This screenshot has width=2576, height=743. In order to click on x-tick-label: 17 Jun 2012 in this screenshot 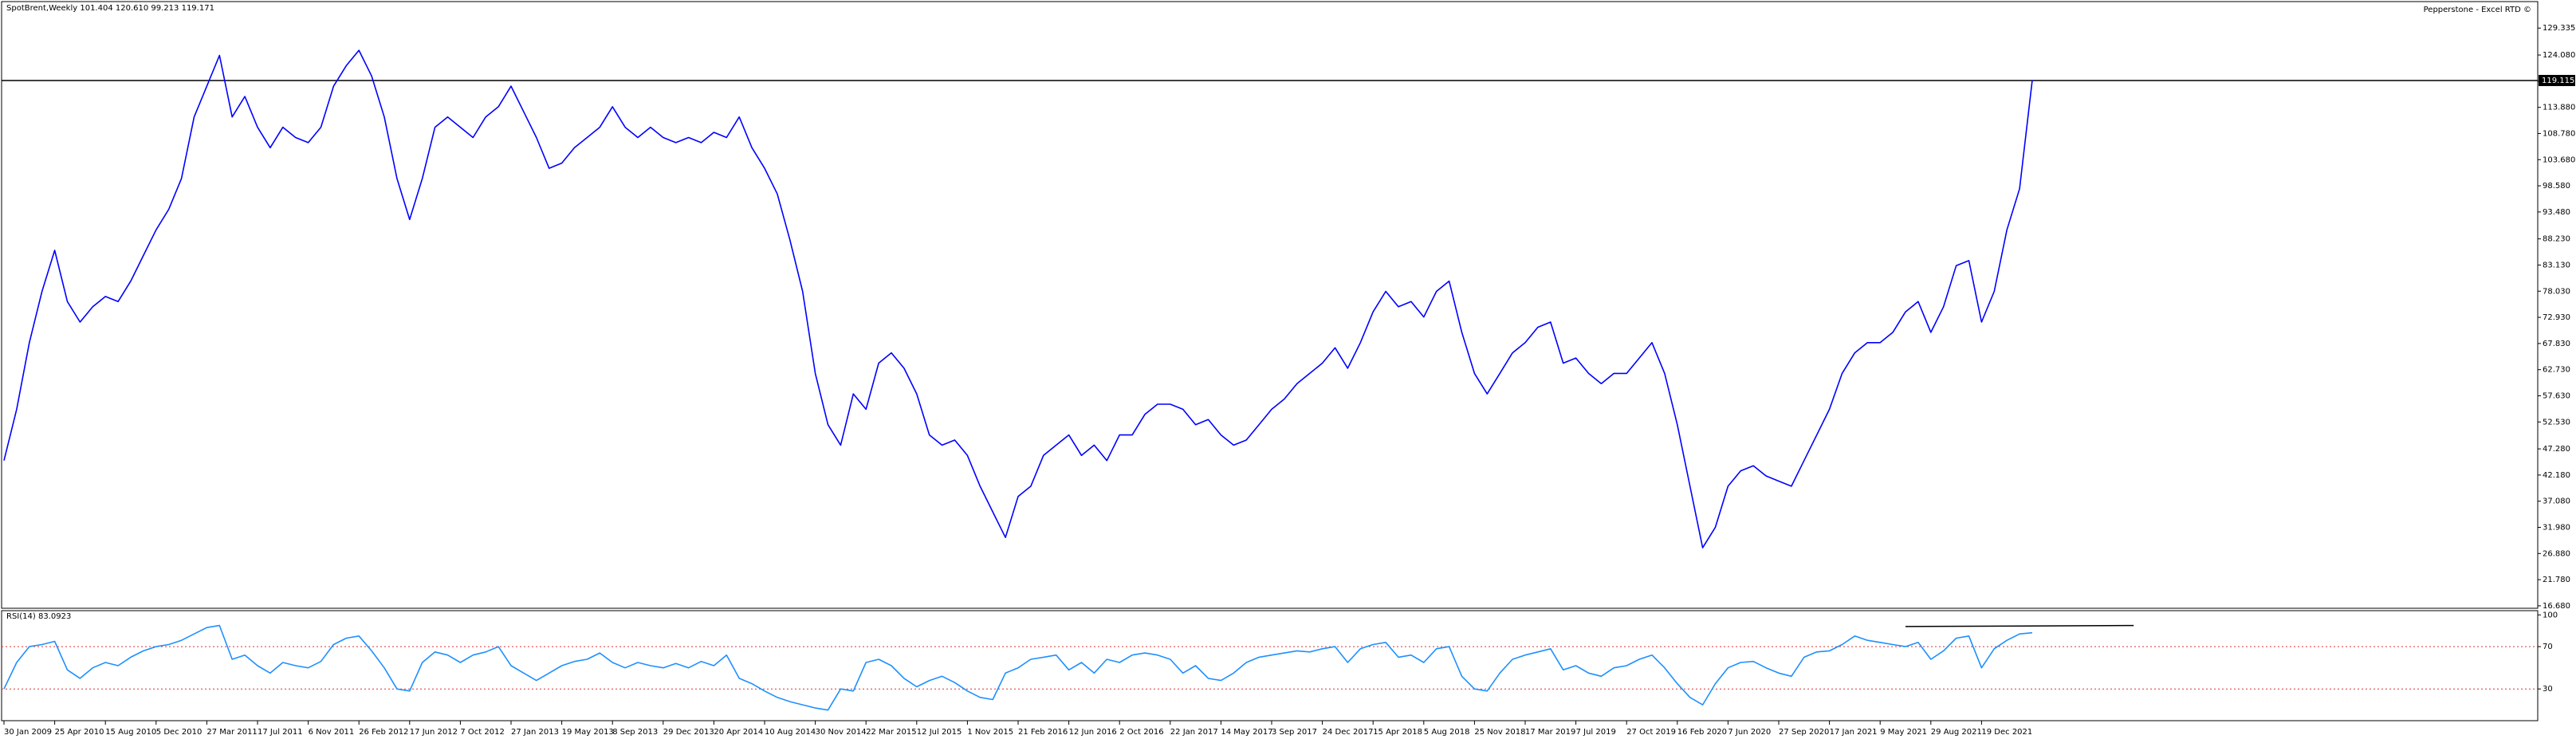, I will do `click(434, 732)`.